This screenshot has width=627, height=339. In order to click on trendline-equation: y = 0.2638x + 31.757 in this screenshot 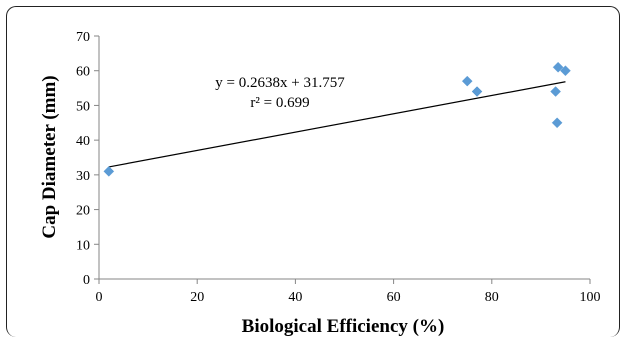, I will do `click(280, 83)`.